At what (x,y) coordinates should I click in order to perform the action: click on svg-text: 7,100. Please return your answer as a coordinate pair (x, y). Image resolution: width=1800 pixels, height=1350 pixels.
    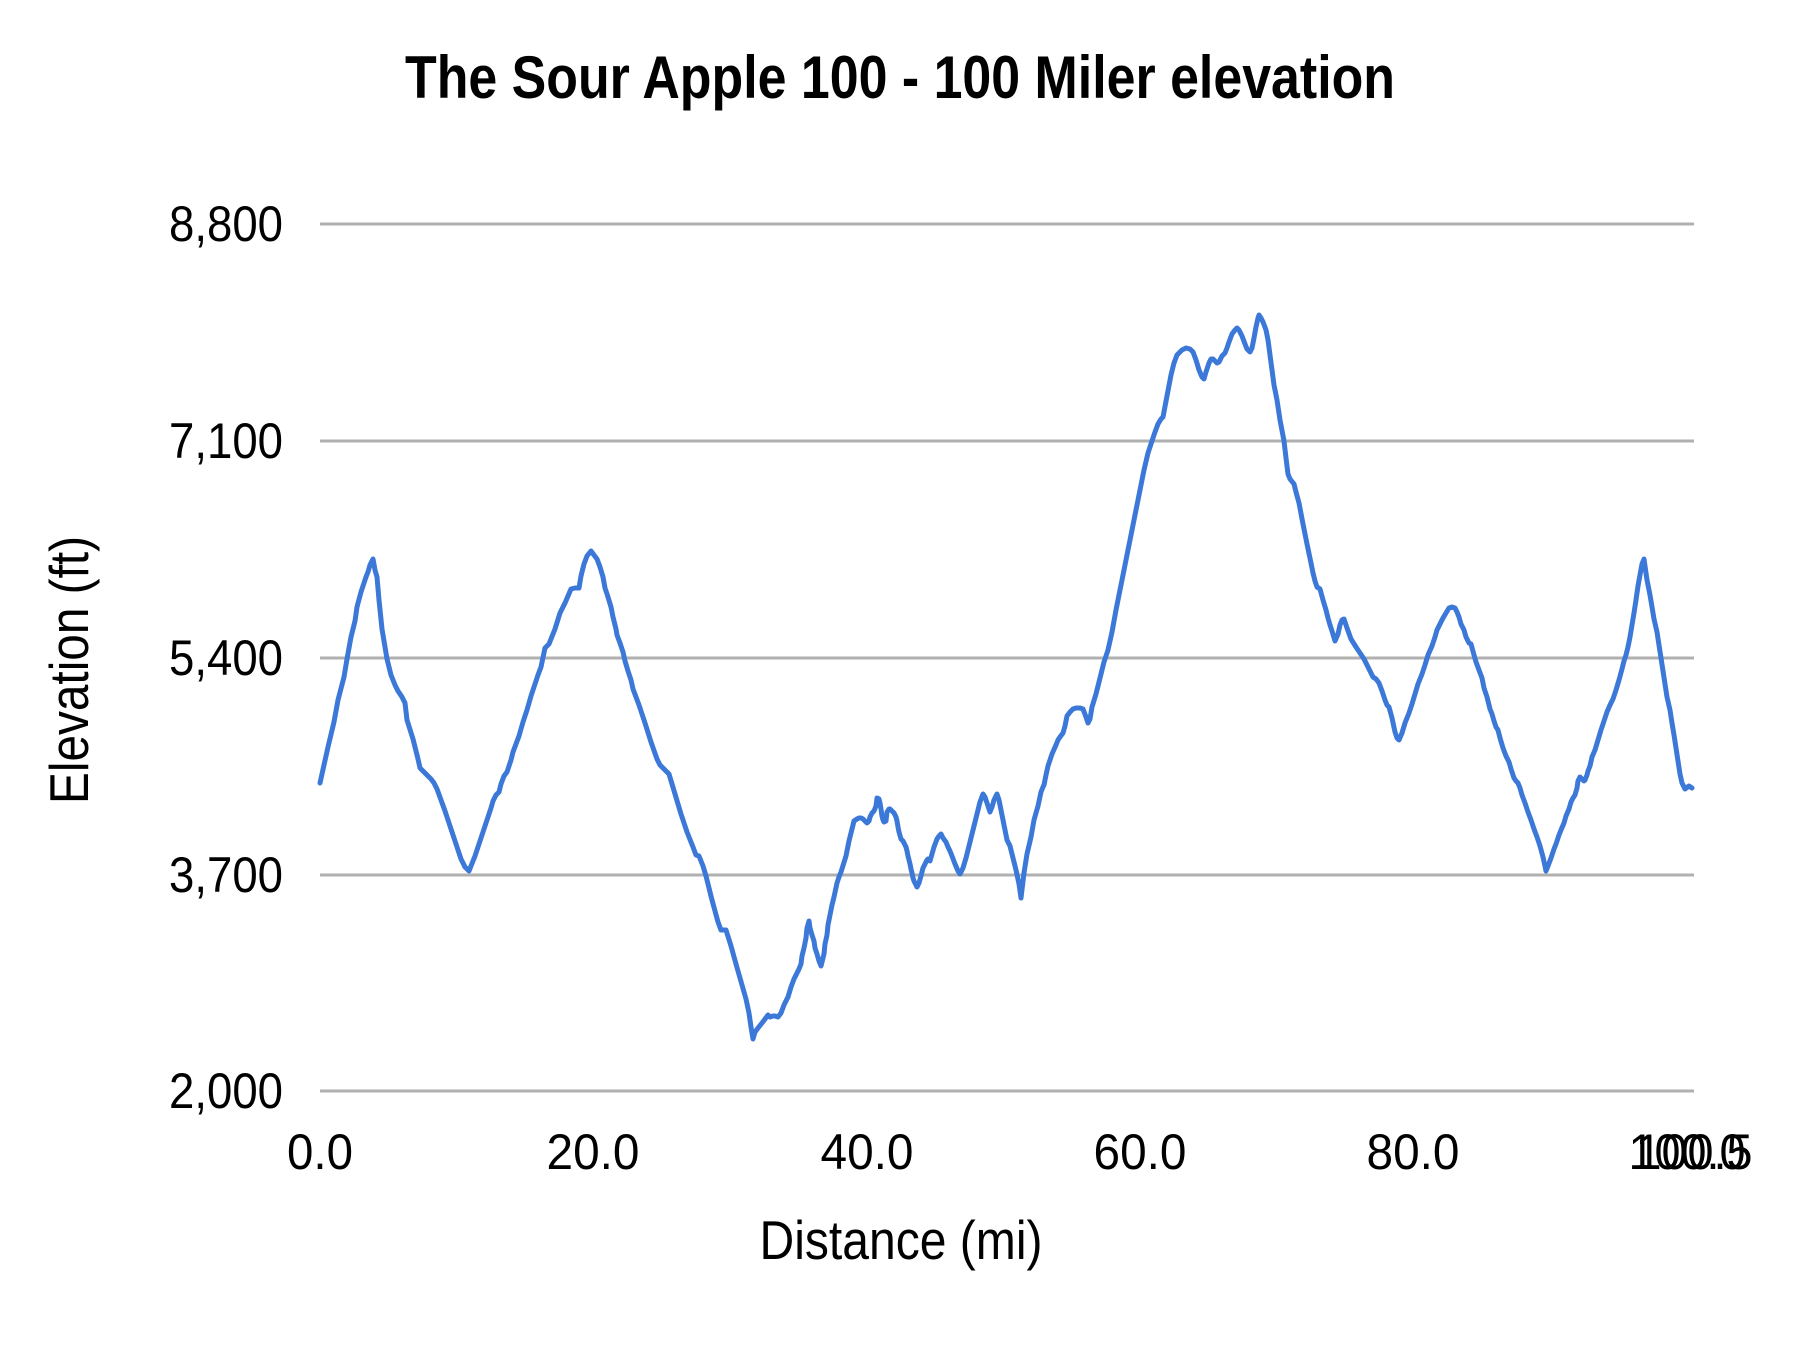
    Looking at the image, I should click on (226, 441).